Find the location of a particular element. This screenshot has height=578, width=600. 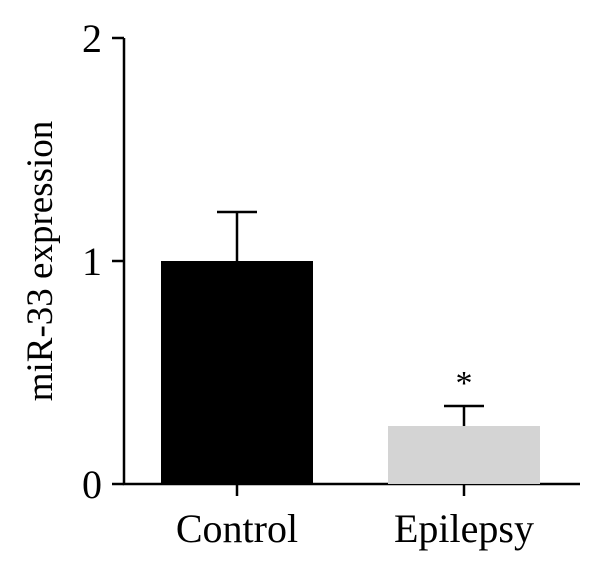

x-axis: Control Epilepsy is located at coordinates (351, 516).